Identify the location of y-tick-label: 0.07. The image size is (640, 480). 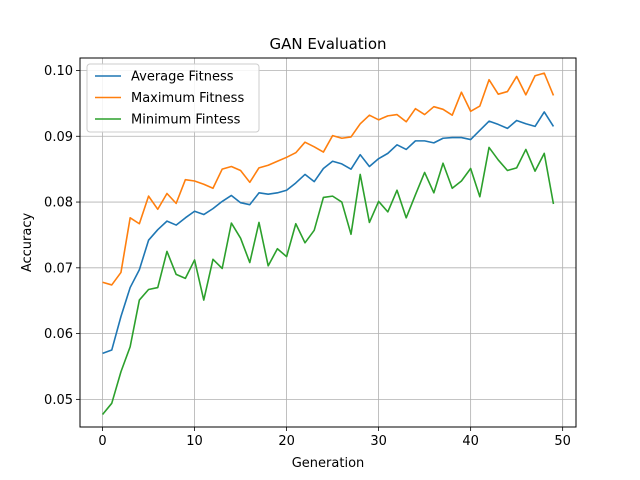
(58, 268).